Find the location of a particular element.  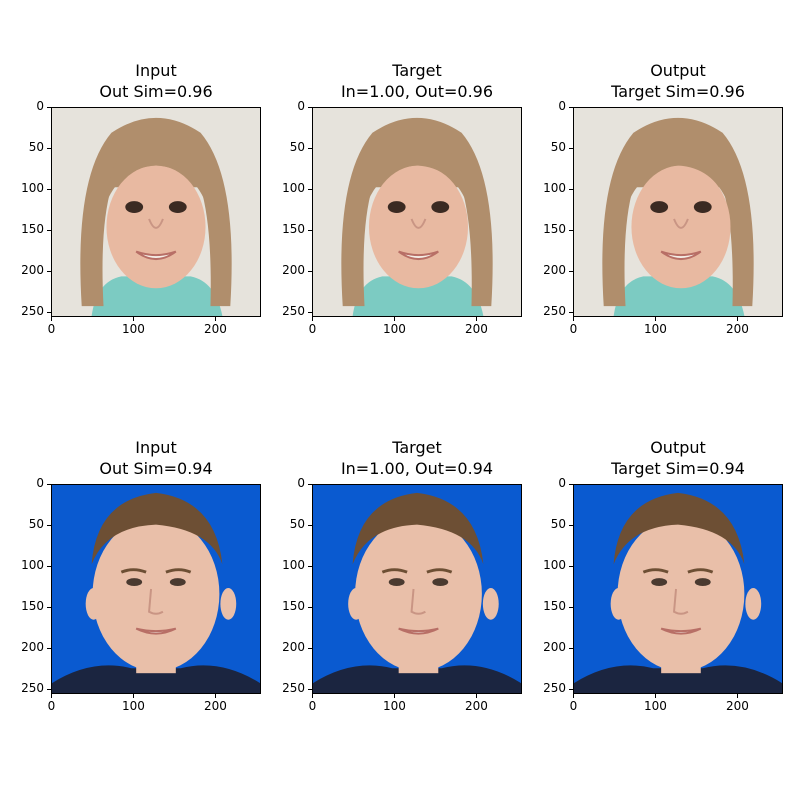

young-man-face-input-image is located at coordinates (156, 589).